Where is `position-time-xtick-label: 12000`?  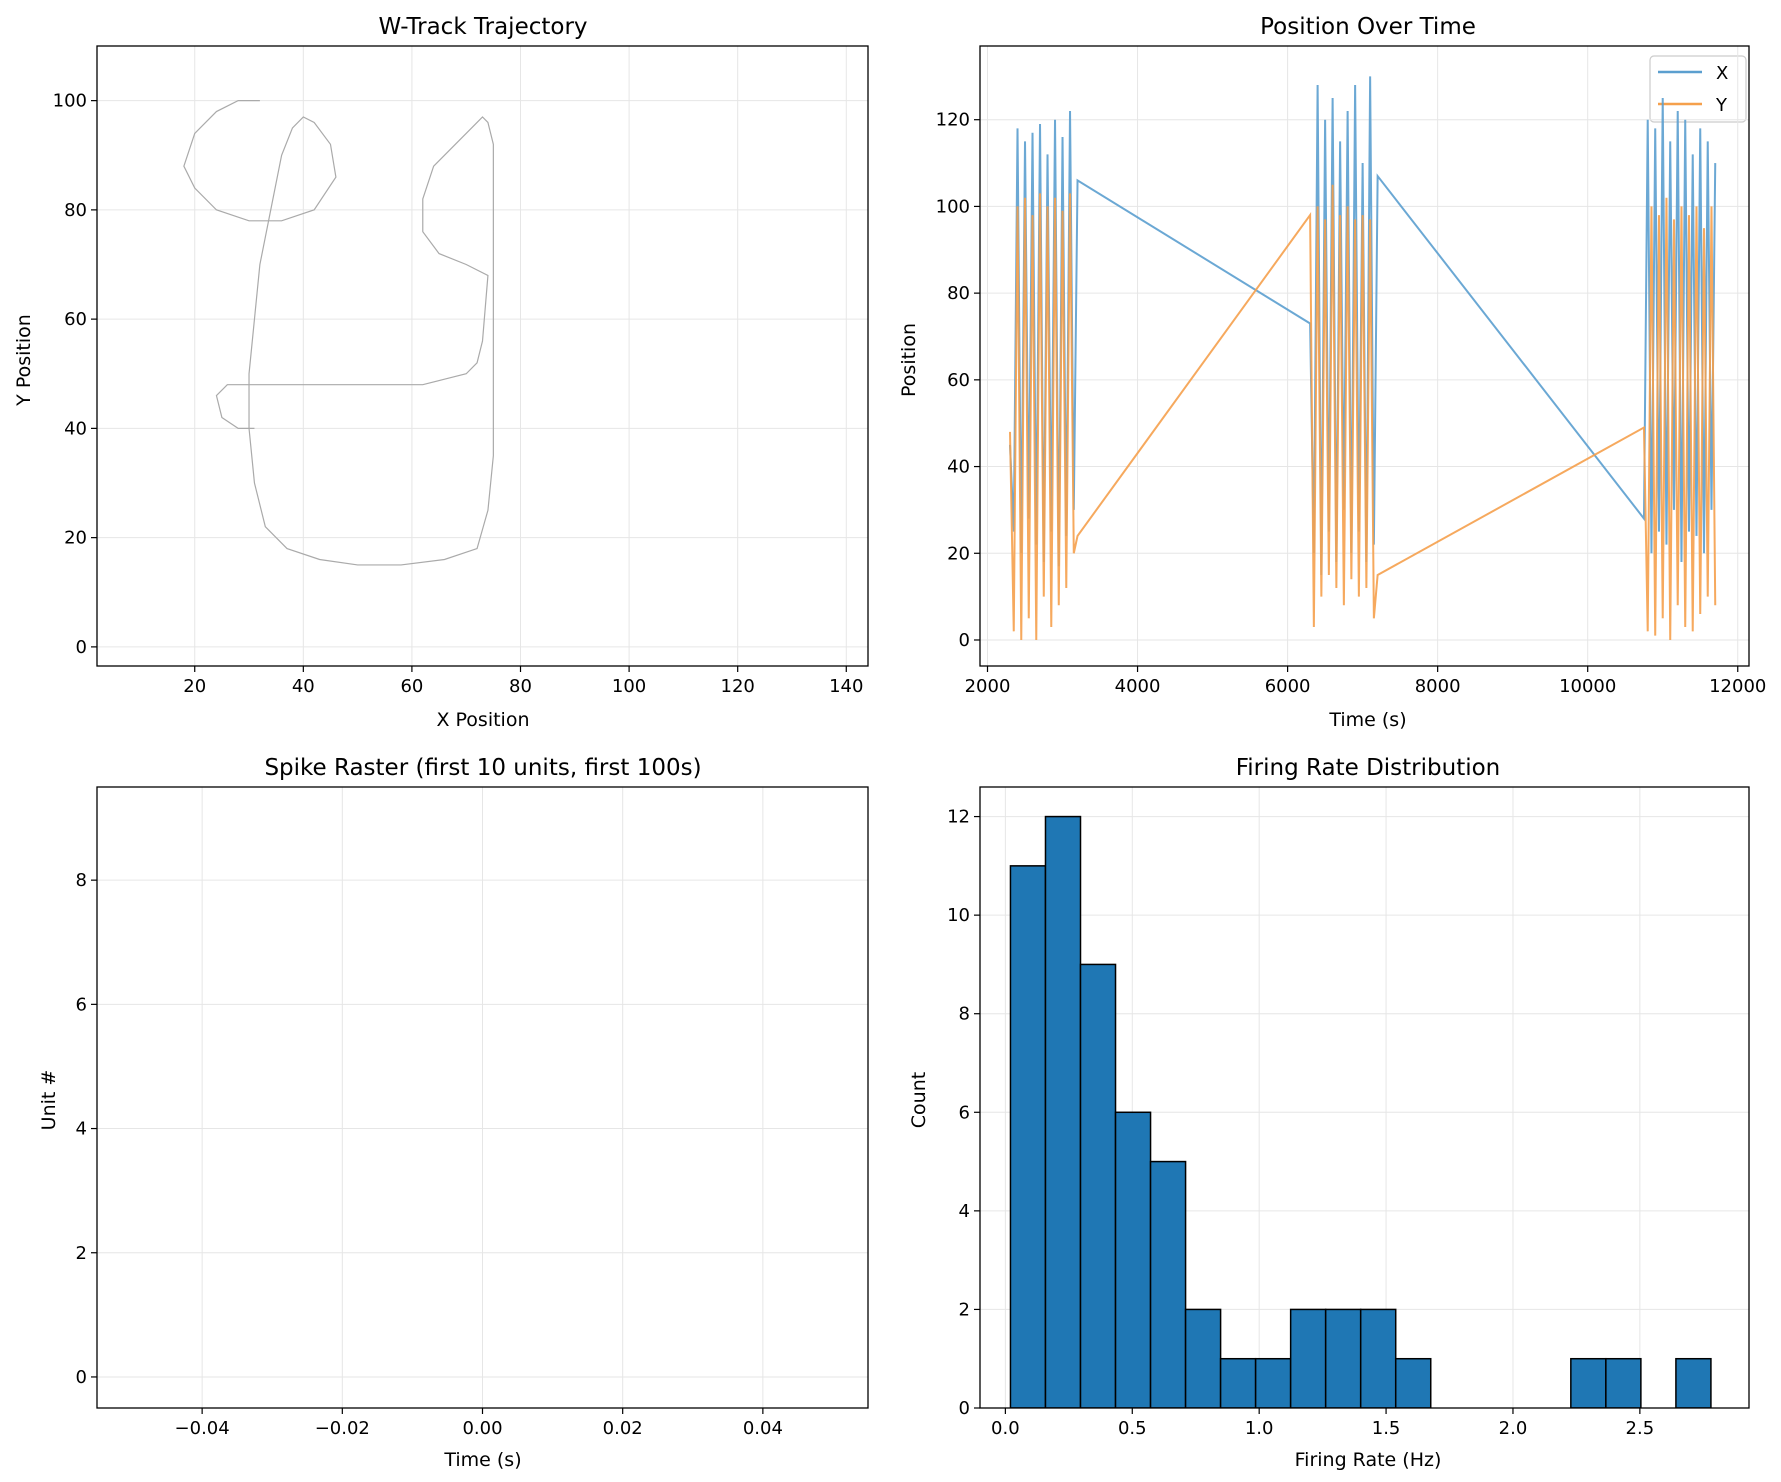
position-time-xtick-label: 12000 is located at coordinates (1737, 686).